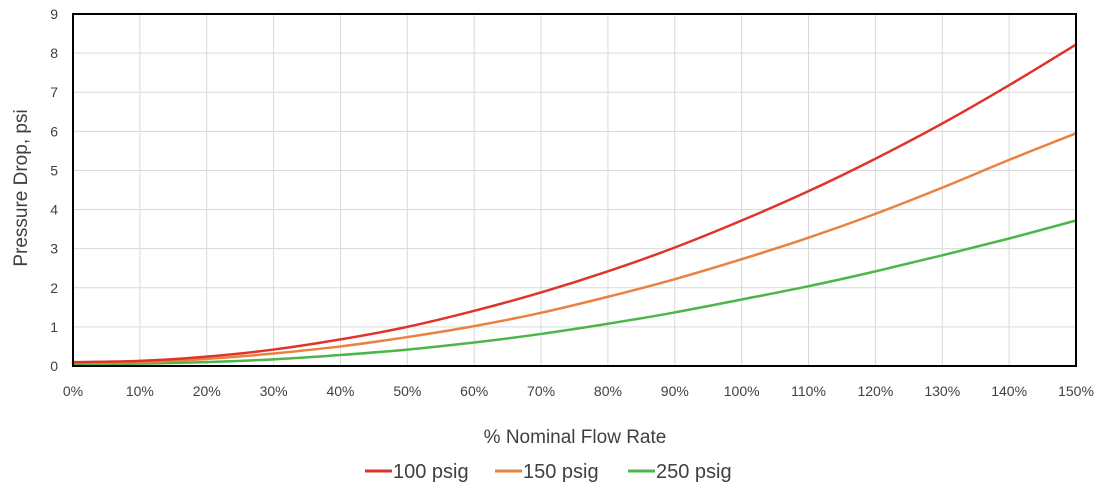 This screenshot has height=492, width=1101. I want to click on legend: 100 psig 150 psig 250 psig, so click(548, 472).